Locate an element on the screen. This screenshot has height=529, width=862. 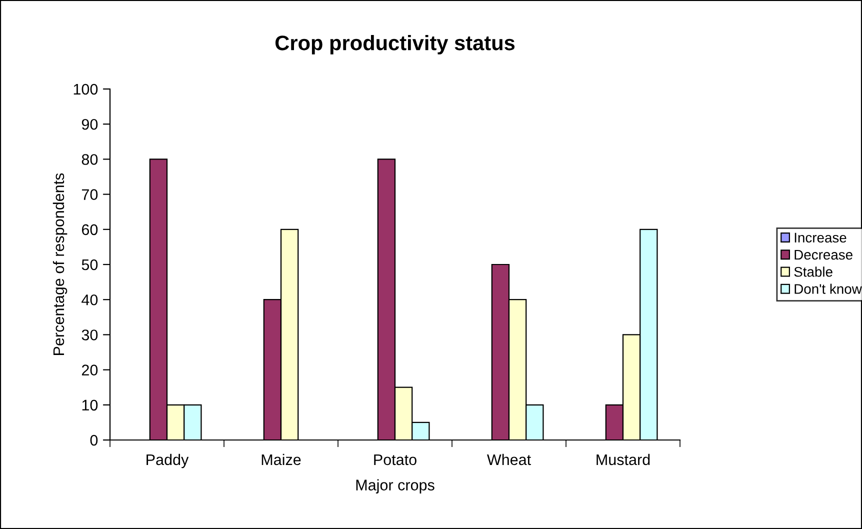
legend-label: Don't know is located at coordinates (828, 289).